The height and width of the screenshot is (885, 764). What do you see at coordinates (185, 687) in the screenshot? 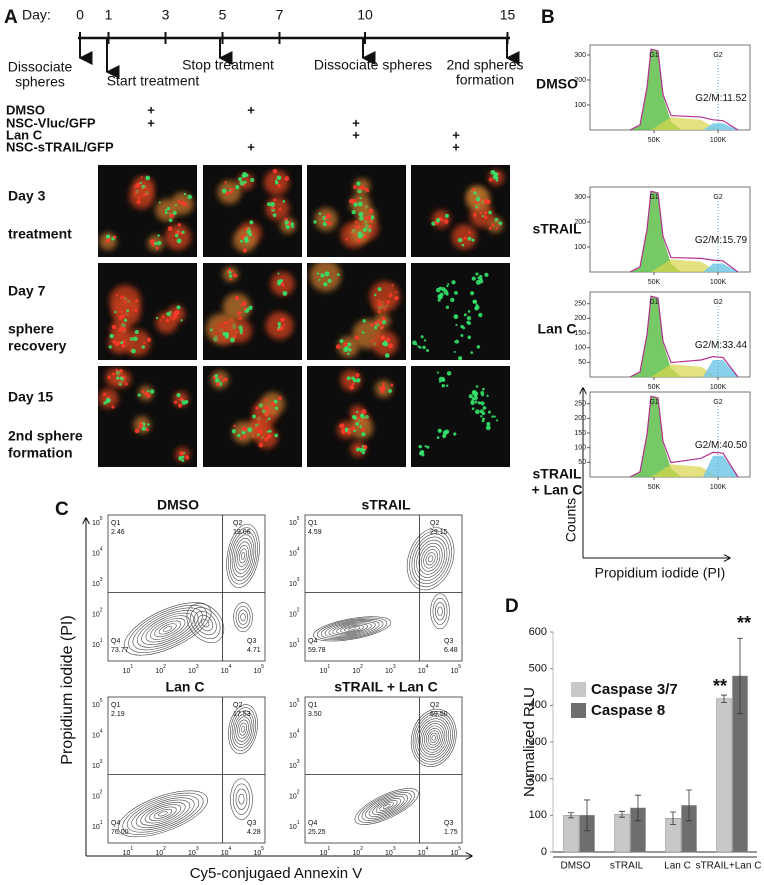
I see `contour-title: Lan C` at bounding box center [185, 687].